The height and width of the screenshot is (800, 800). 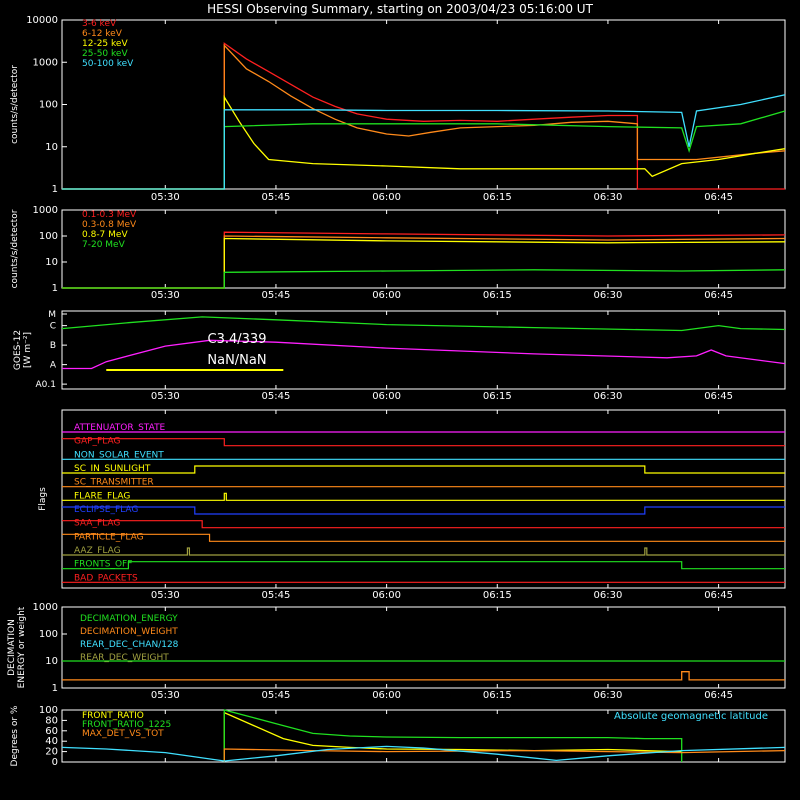 What do you see at coordinates (108, 64) in the screenshot?
I see `legend-0-4: 50-100 keV` at bounding box center [108, 64].